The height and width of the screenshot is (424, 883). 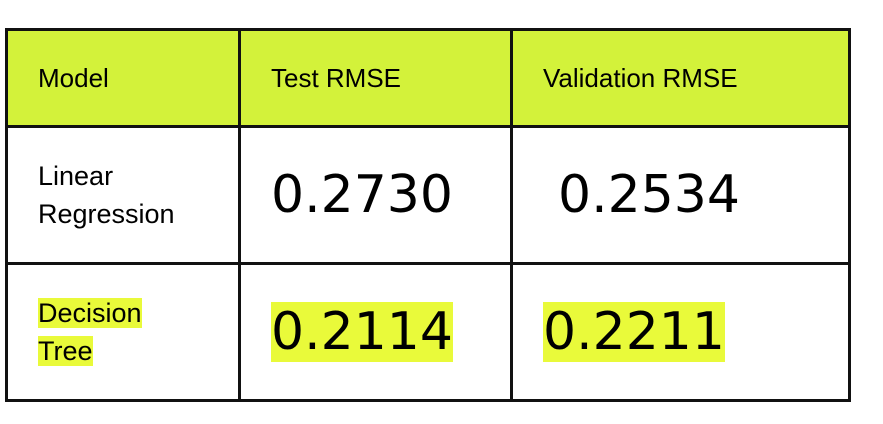 I want to click on model-name: Decision Tree, so click(x=90, y=332).